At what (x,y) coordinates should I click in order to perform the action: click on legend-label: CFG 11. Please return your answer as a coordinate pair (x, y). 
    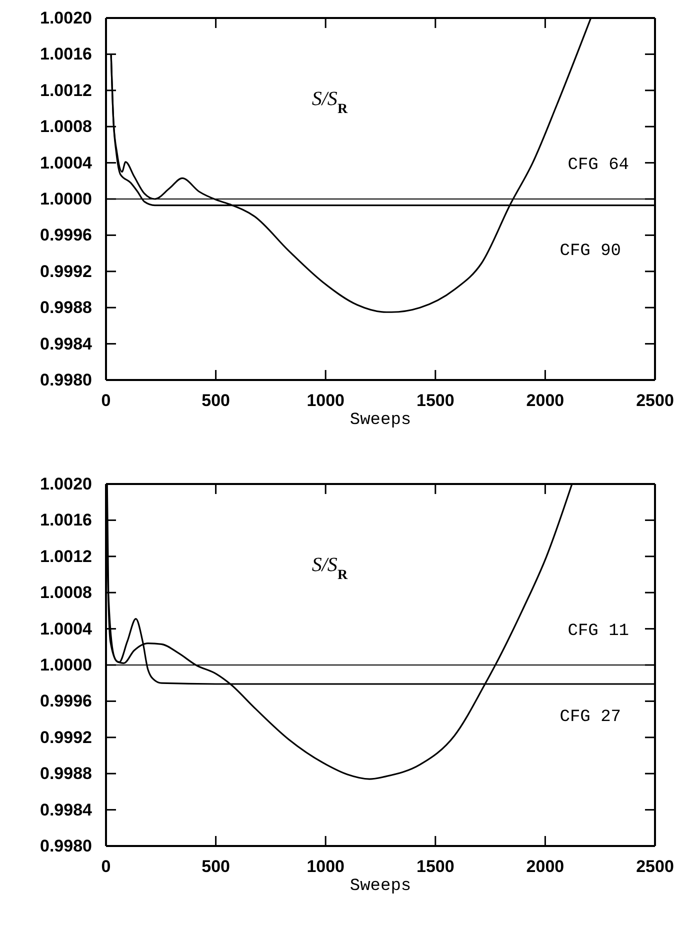
    Looking at the image, I should click on (598, 631).